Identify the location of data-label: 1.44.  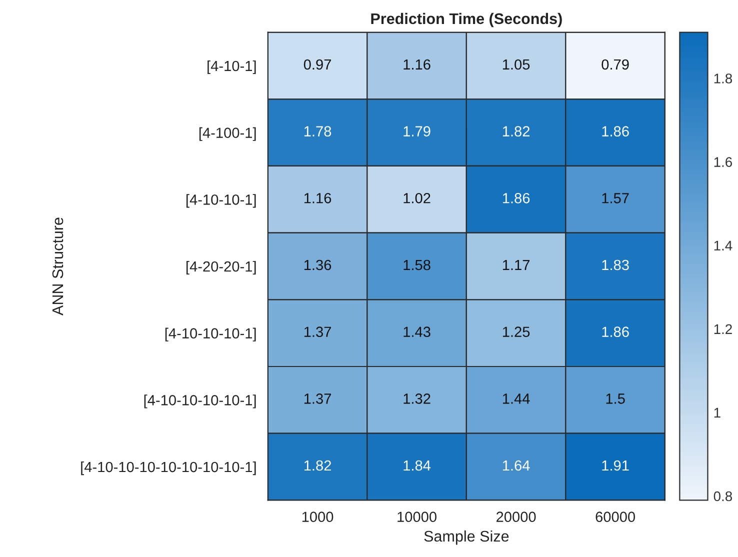
(516, 399).